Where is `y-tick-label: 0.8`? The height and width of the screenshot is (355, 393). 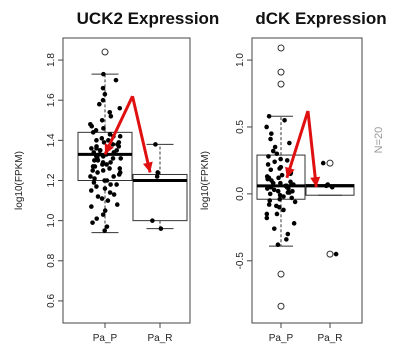
y-tick-label: 0.8 is located at coordinates (51, 260).